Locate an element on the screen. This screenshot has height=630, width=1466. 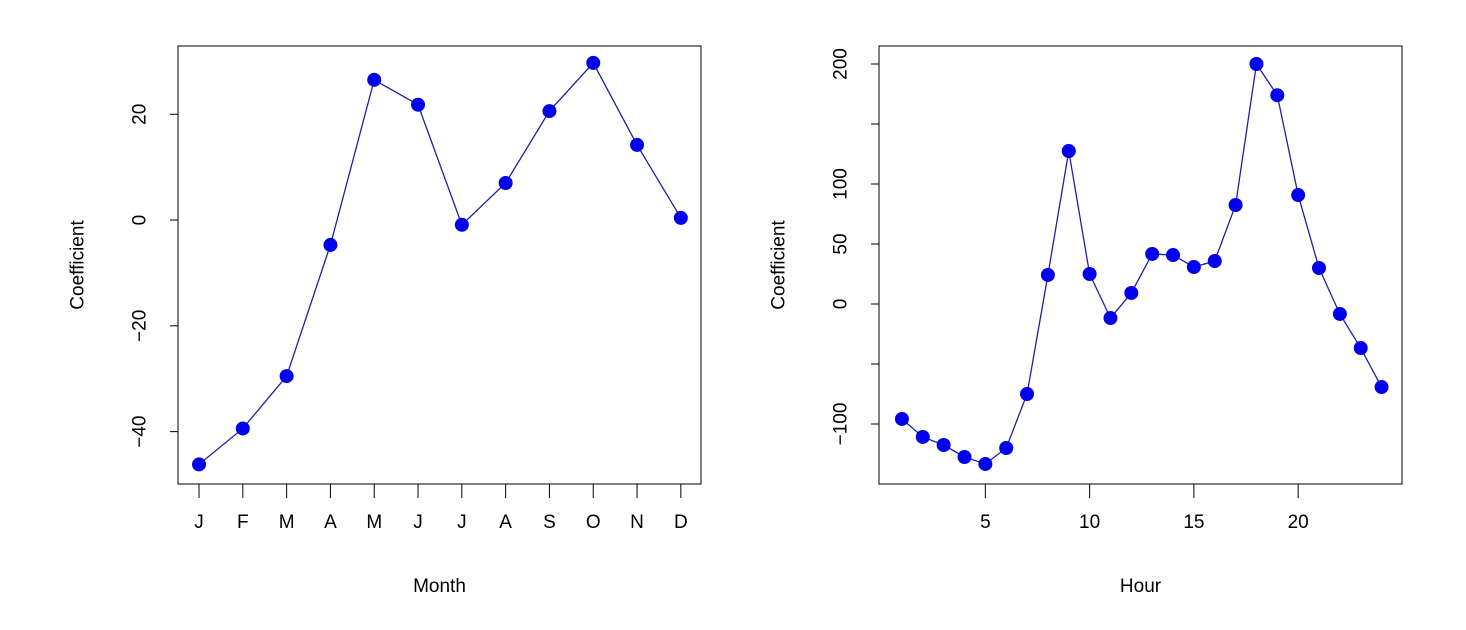
x-tick-label: 15 is located at coordinates (1193, 522).